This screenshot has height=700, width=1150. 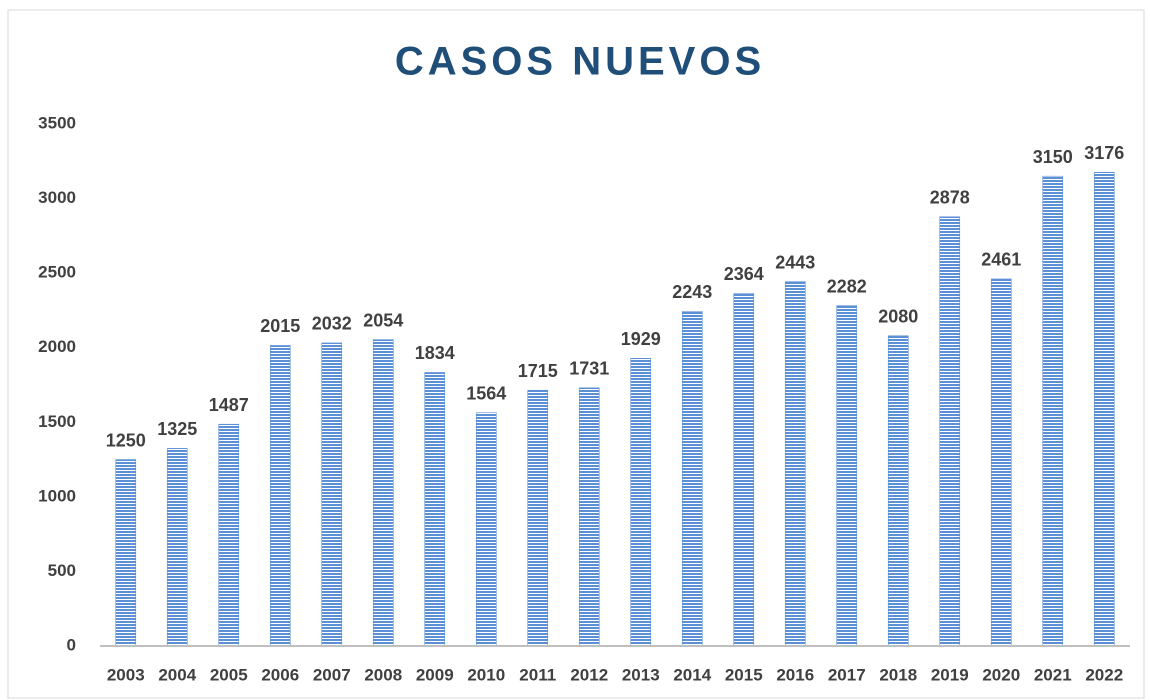 I want to click on y-tick-label: 2500, so click(x=57, y=272).